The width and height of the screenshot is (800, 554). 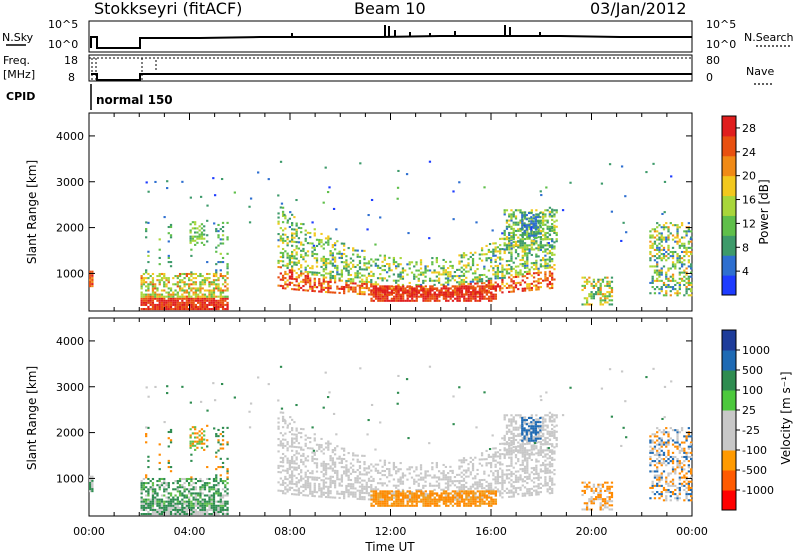 I want to click on noise-trace, so click(x=391, y=42).